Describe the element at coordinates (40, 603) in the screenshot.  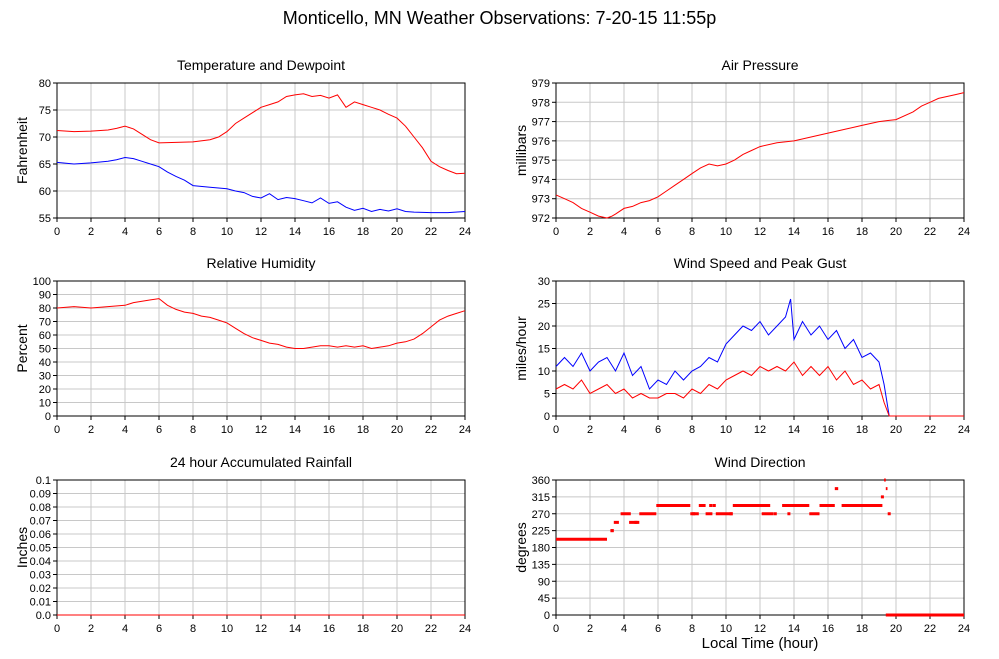
I see `y-tick-label: 0.01` at that location.